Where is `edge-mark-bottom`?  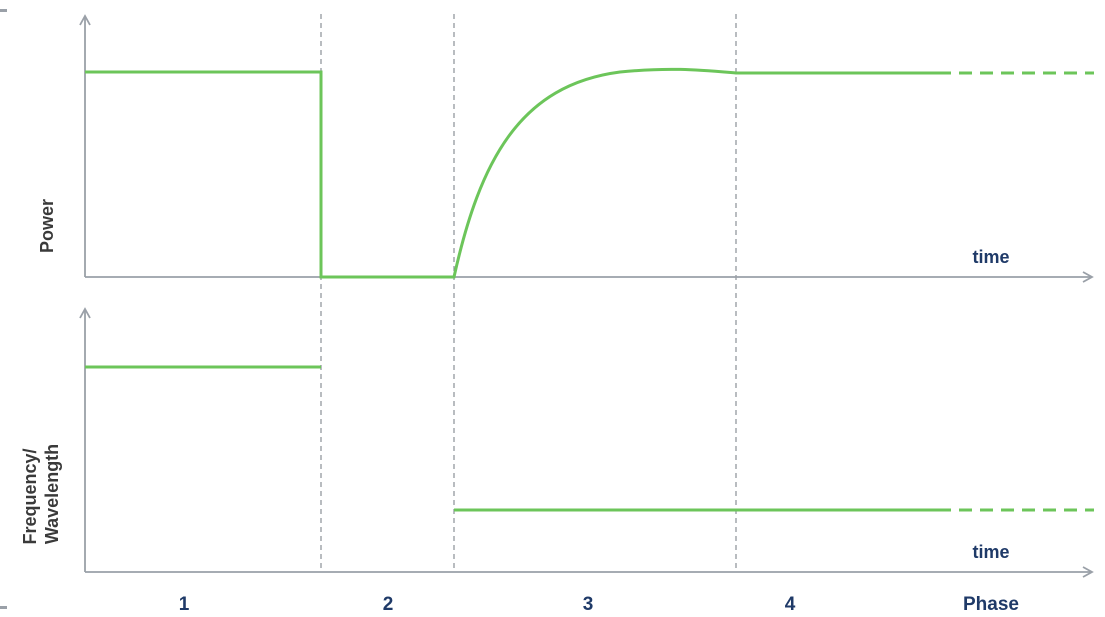
edge-mark-bottom is located at coordinates (3, 607).